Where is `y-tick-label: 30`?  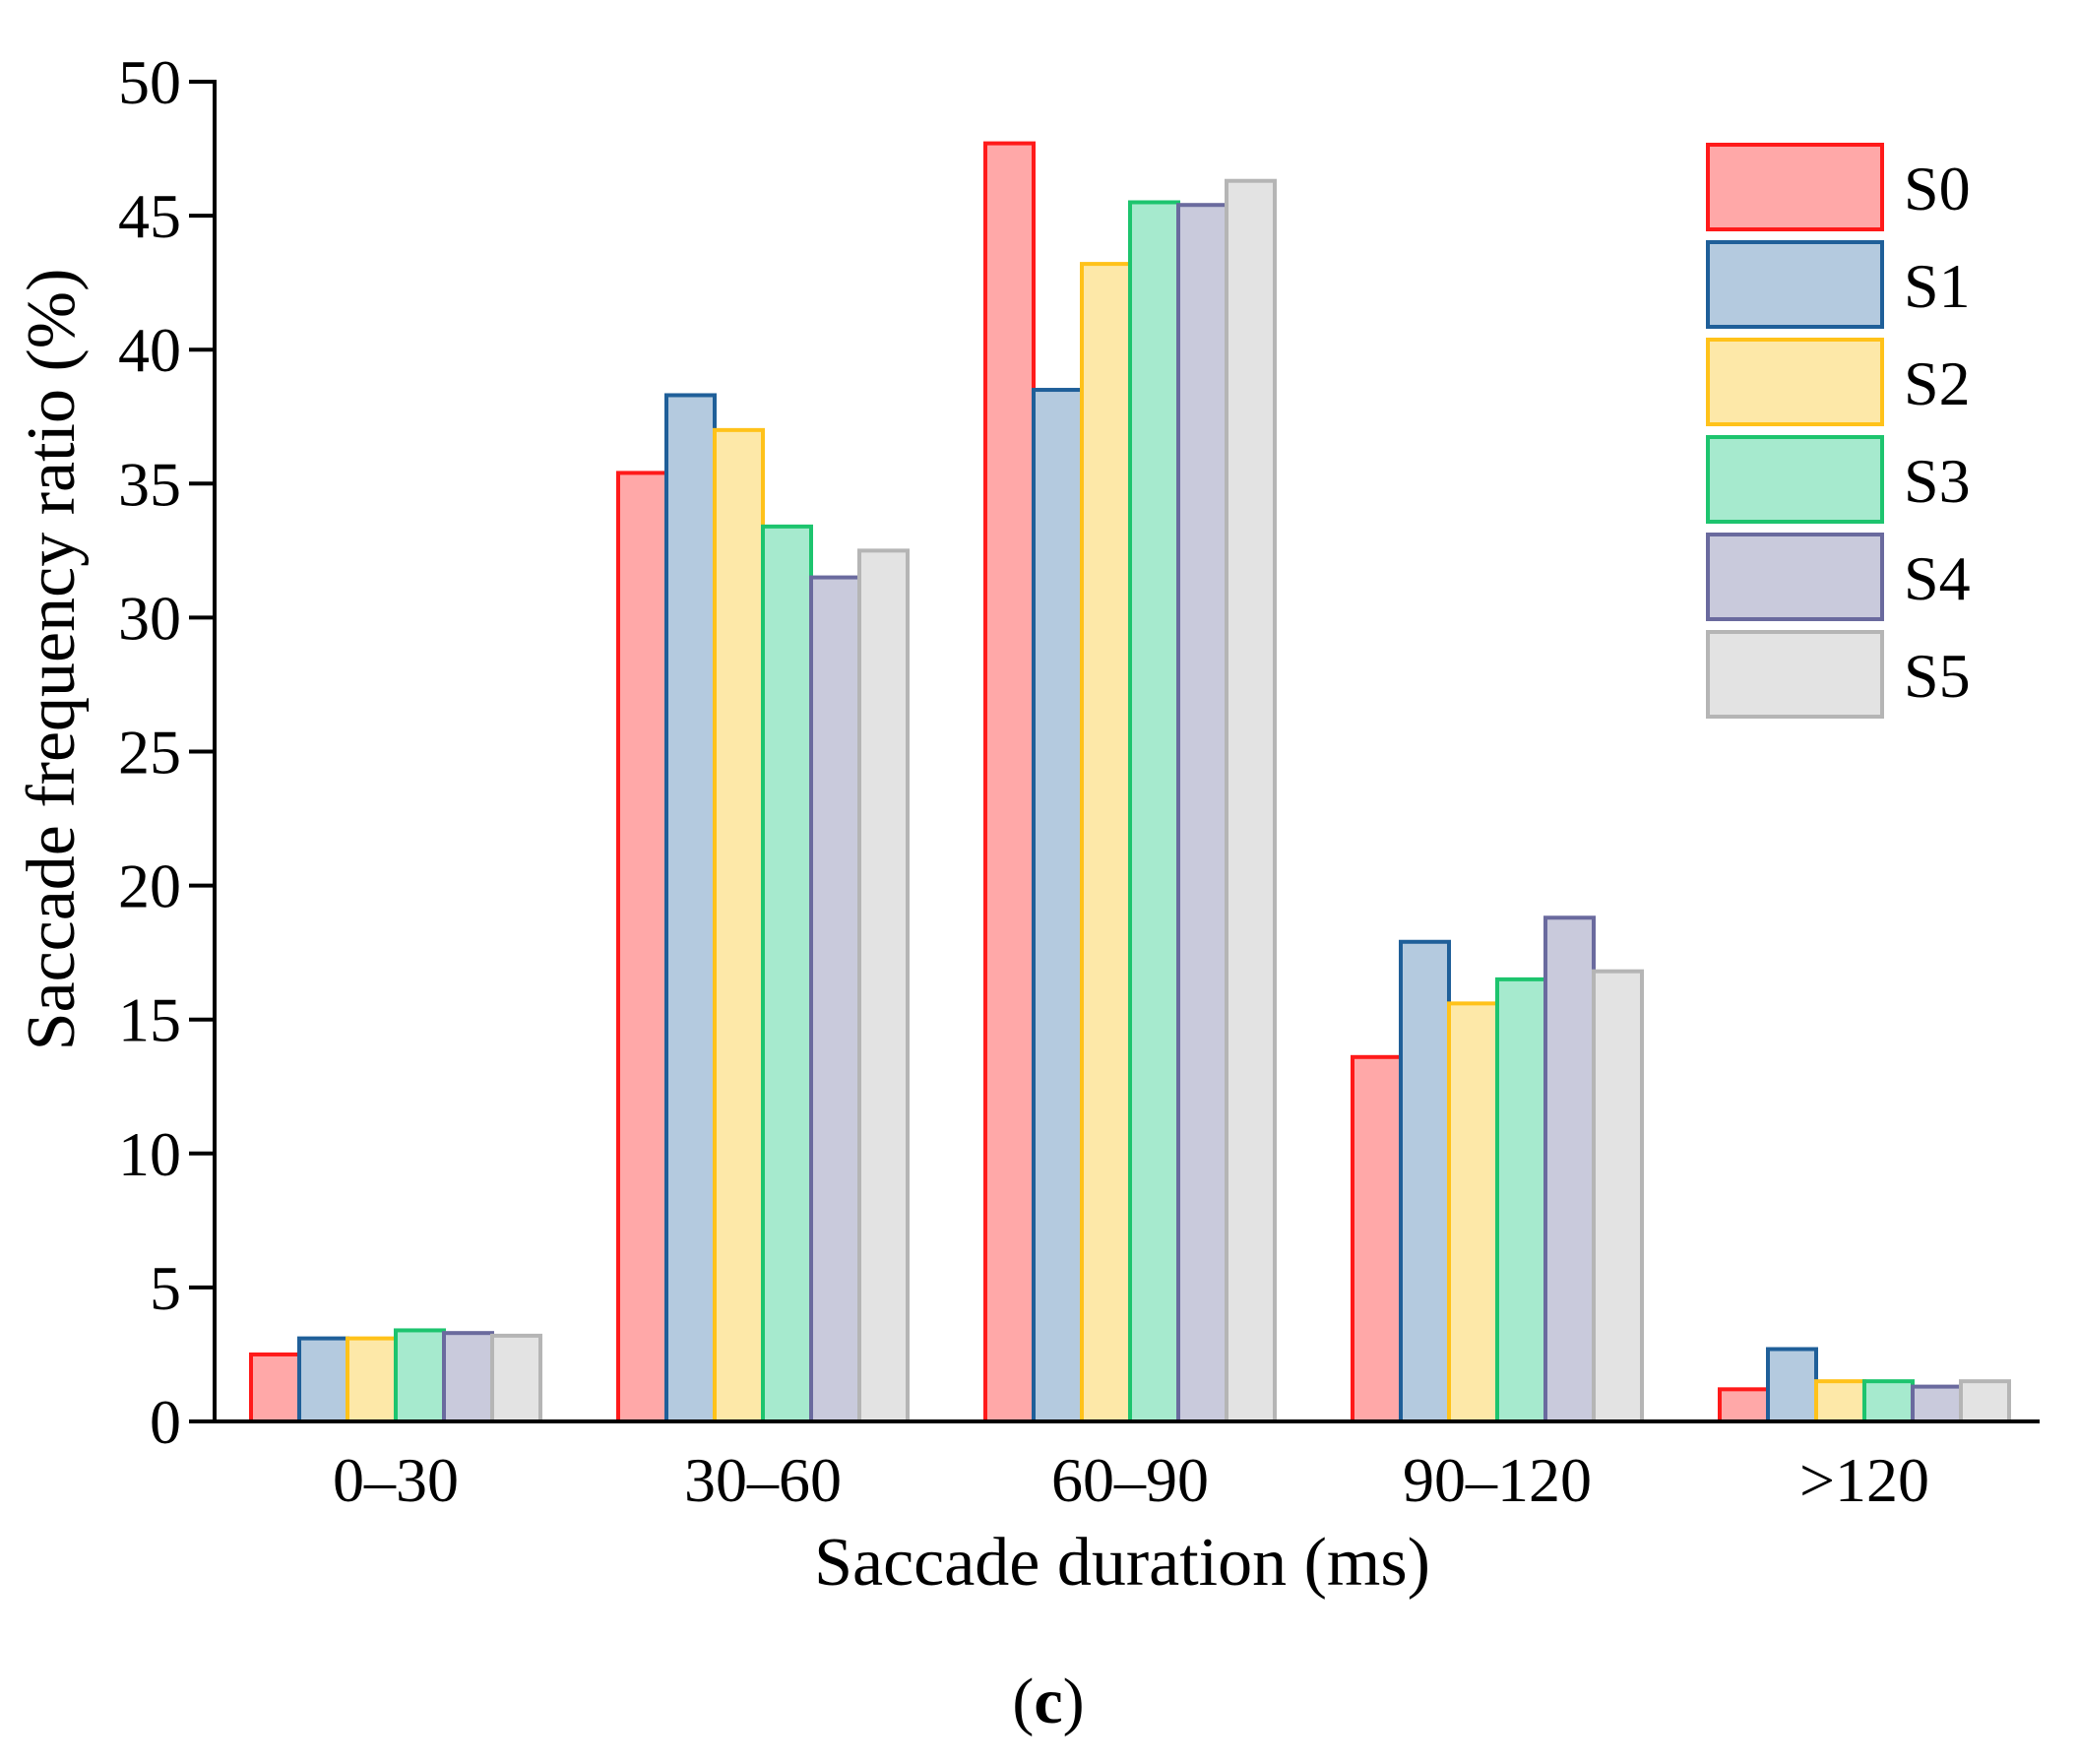 y-tick-label: 30 is located at coordinates (149, 618).